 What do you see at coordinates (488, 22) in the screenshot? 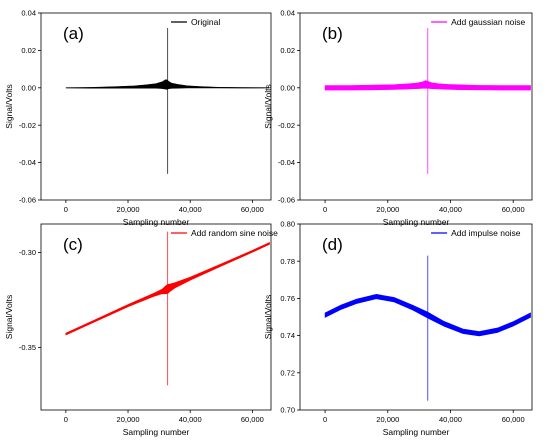
I see `legend-label: Add gaussian noise` at bounding box center [488, 22].